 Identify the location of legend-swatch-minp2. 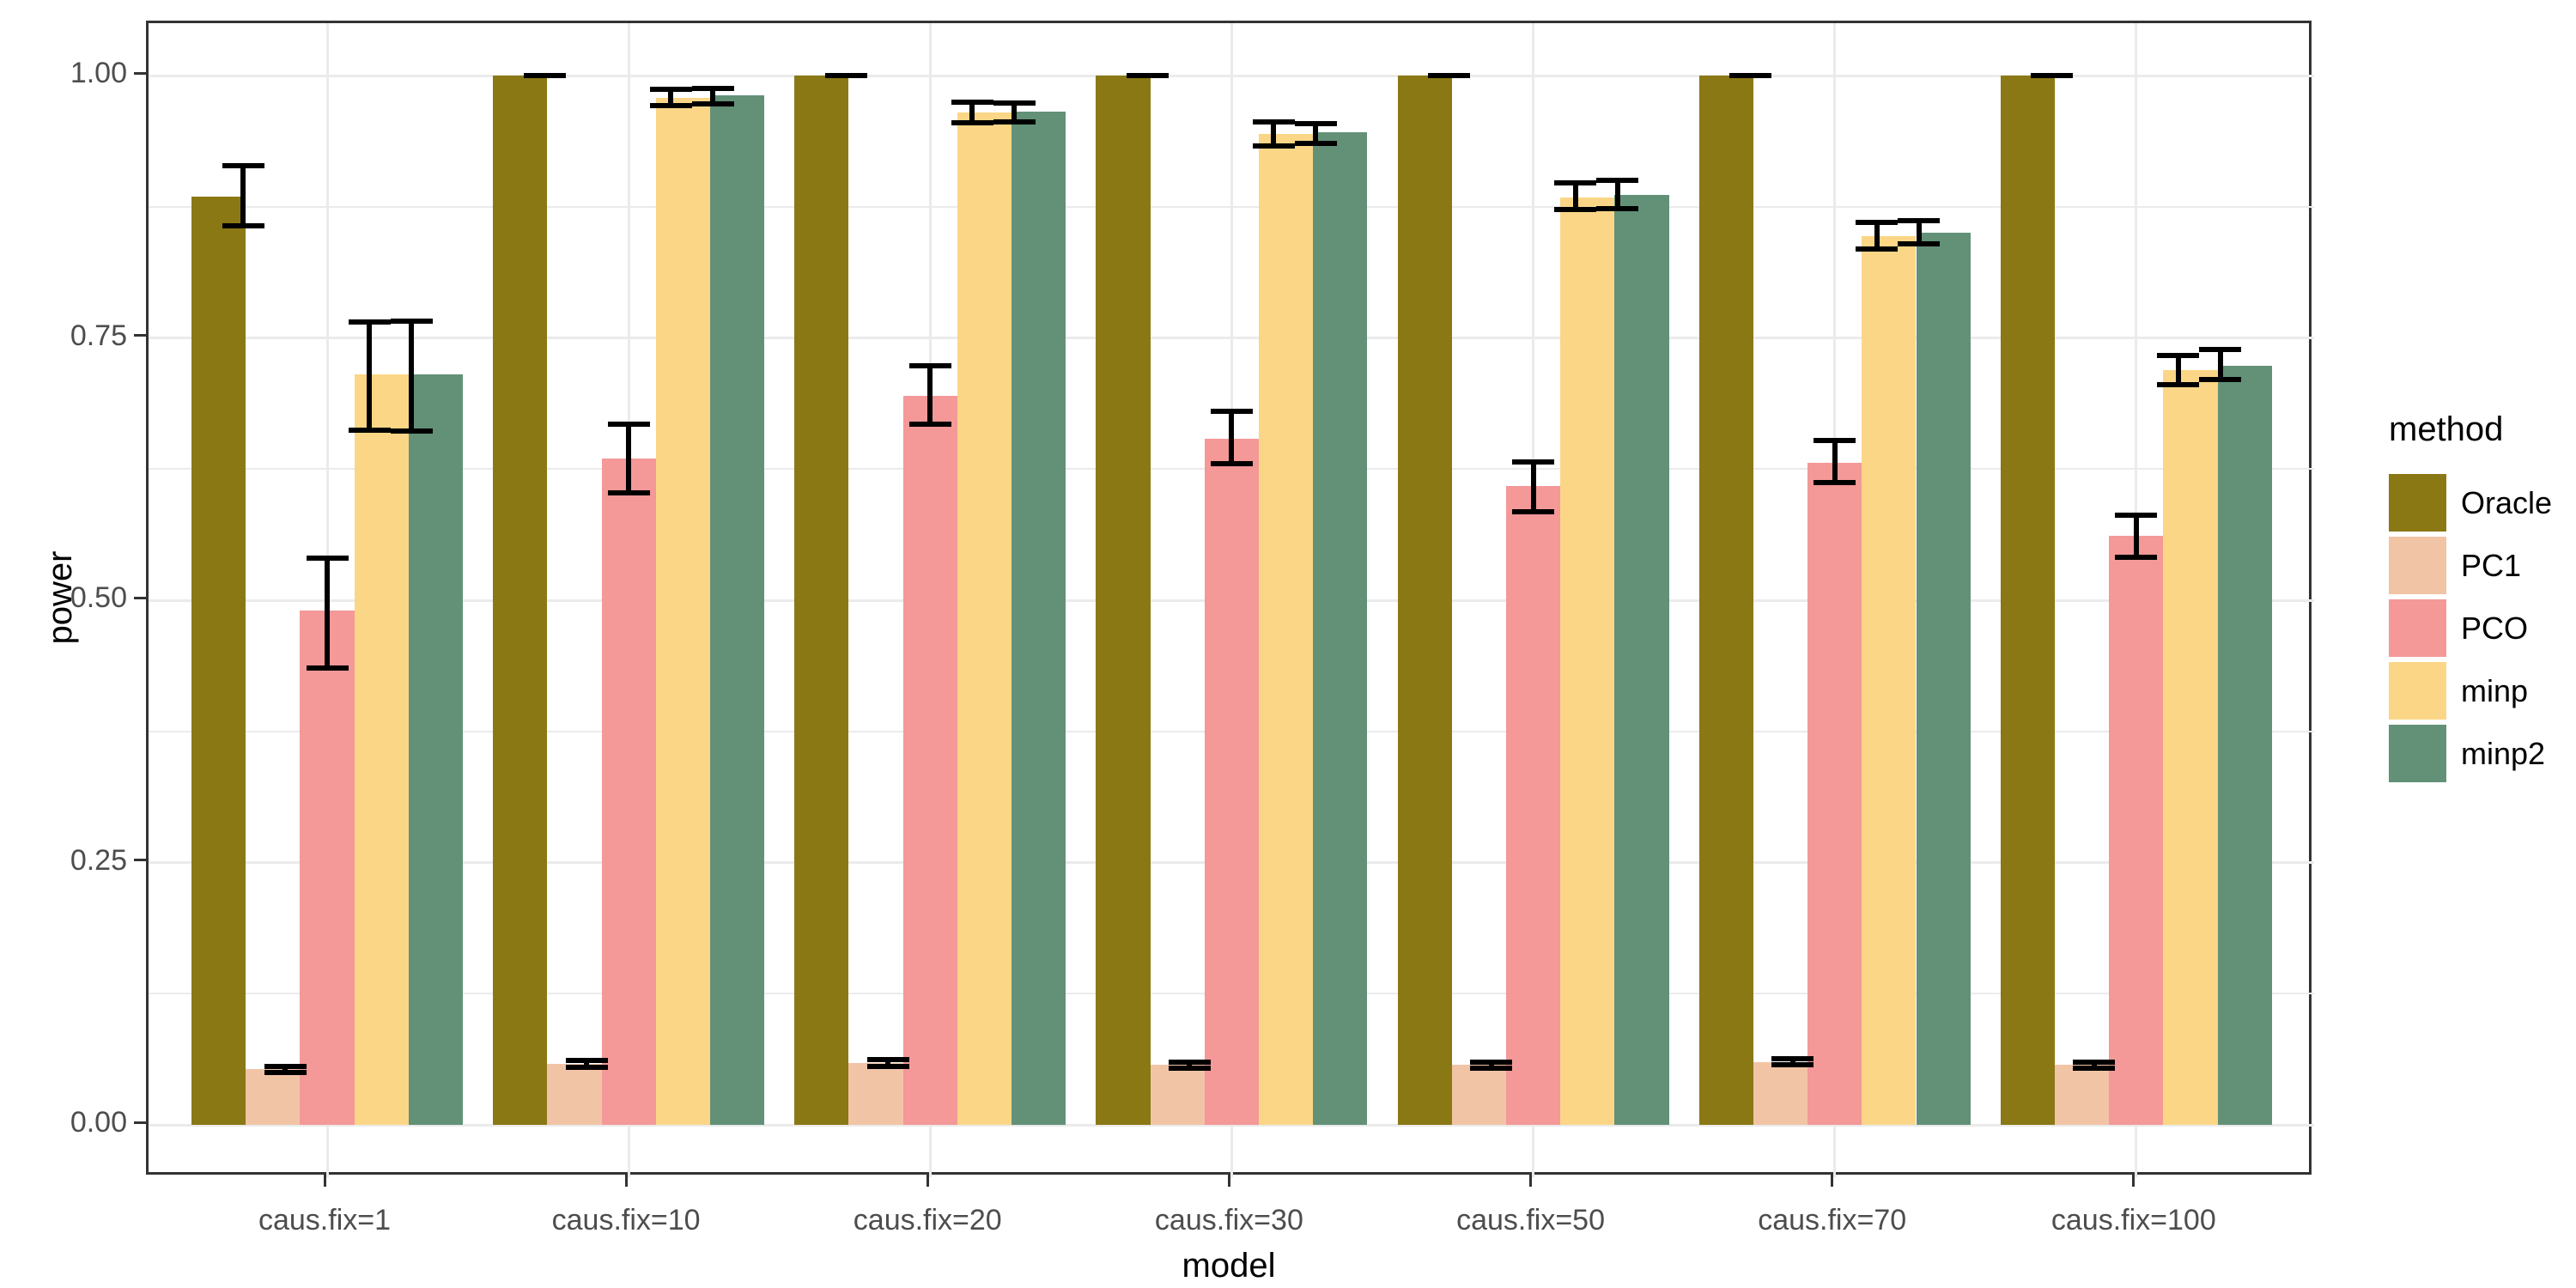
(2418, 753).